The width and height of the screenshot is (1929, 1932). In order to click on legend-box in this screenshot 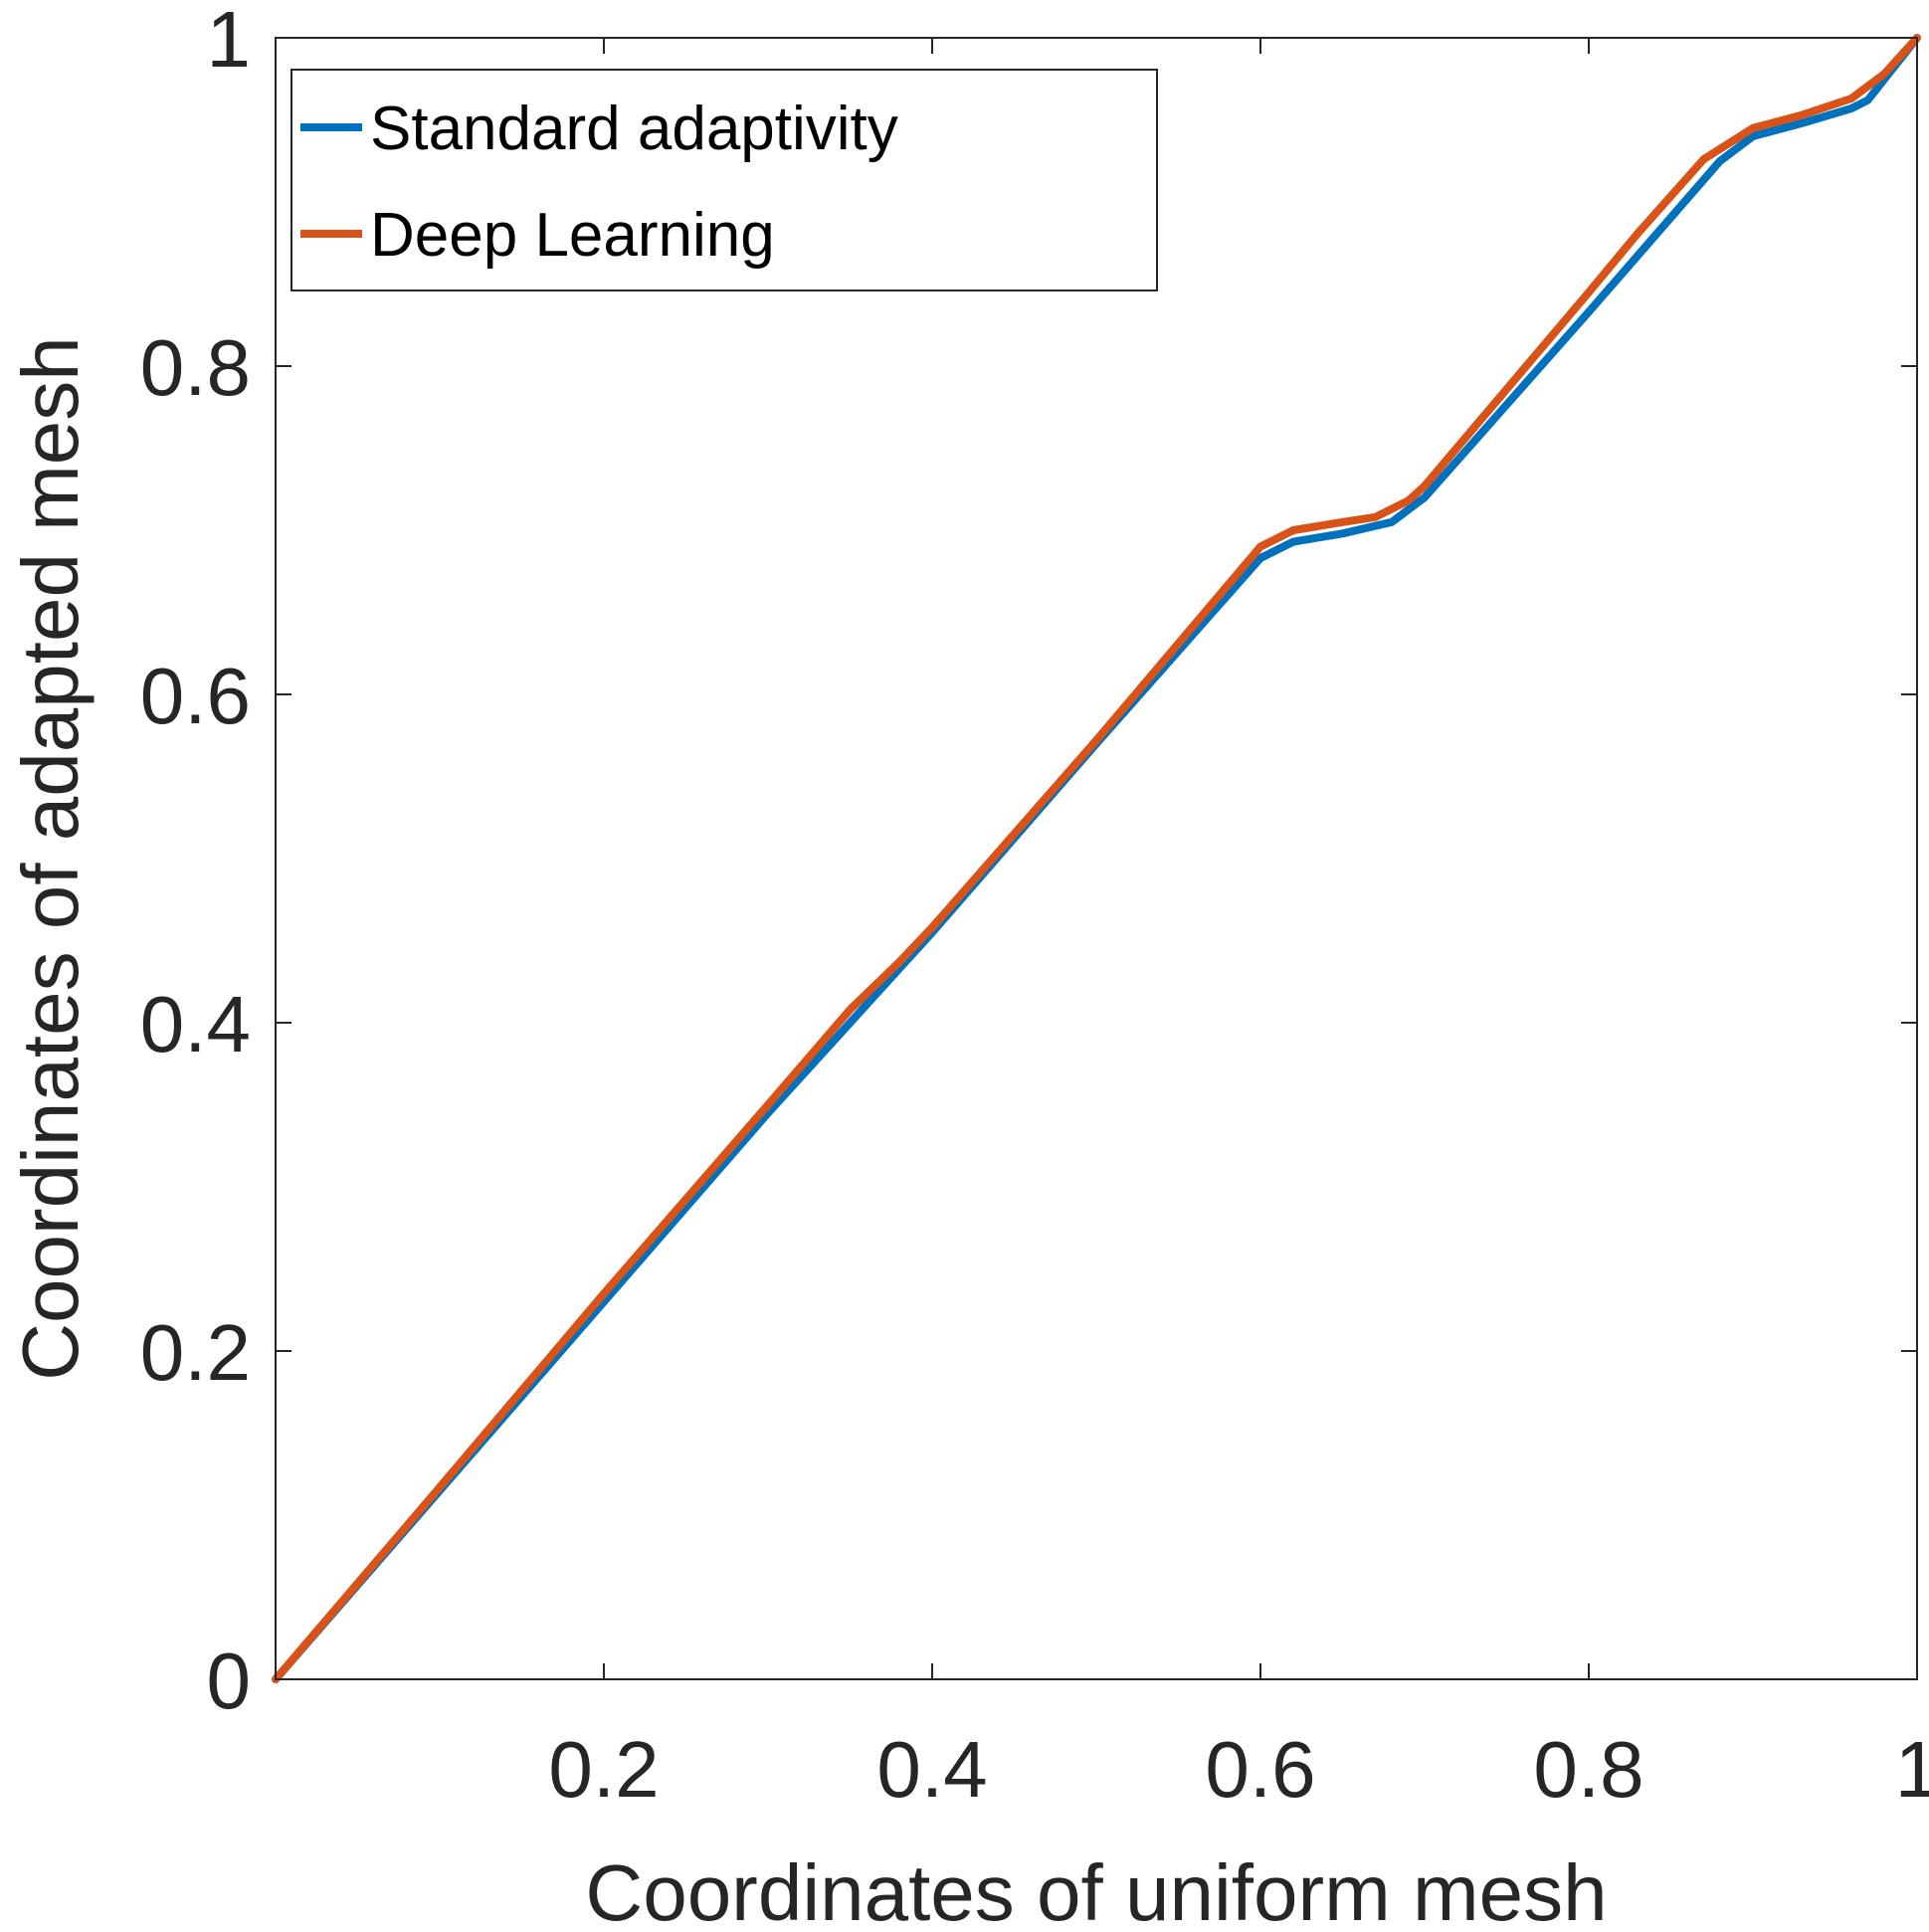, I will do `click(724, 180)`.